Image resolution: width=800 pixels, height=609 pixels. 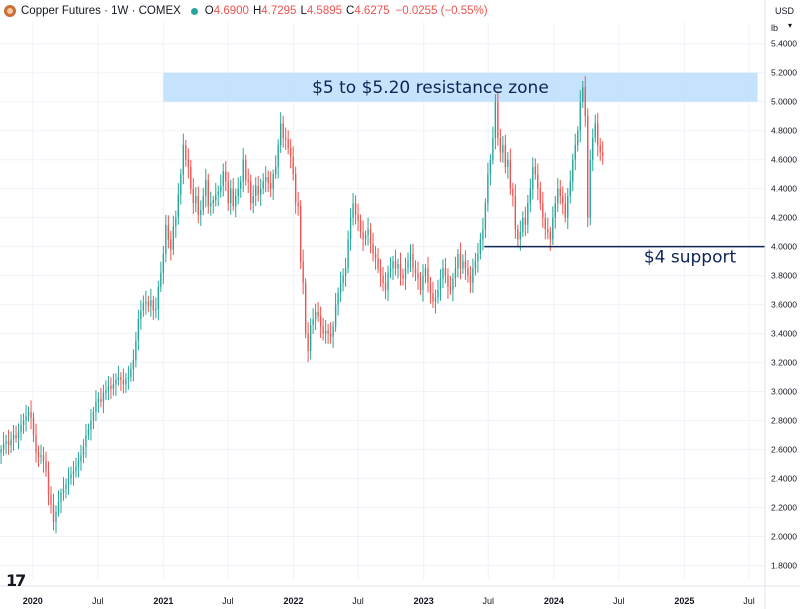 What do you see at coordinates (61, 11) in the screenshot?
I see `symbol-name: Copper Futures` at bounding box center [61, 11].